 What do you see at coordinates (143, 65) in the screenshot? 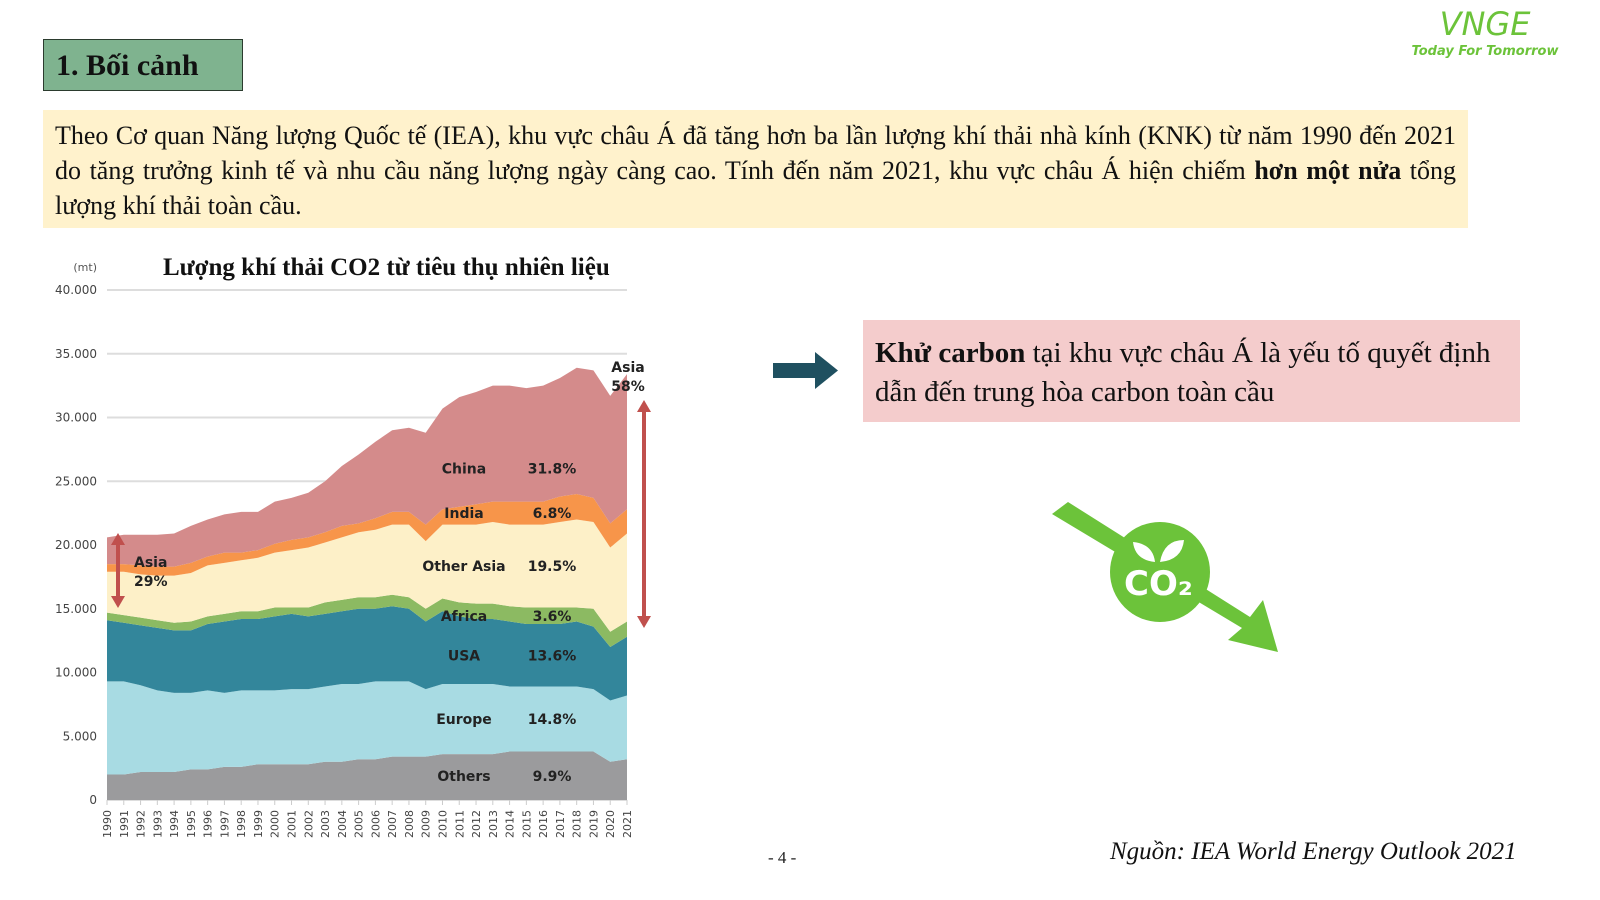
I see `section-title: 1. Bối cảnh` at bounding box center [143, 65].